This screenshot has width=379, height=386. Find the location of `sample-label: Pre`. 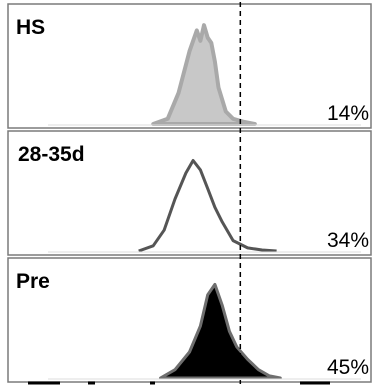

sample-label: Pre is located at coordinates (33, 281).